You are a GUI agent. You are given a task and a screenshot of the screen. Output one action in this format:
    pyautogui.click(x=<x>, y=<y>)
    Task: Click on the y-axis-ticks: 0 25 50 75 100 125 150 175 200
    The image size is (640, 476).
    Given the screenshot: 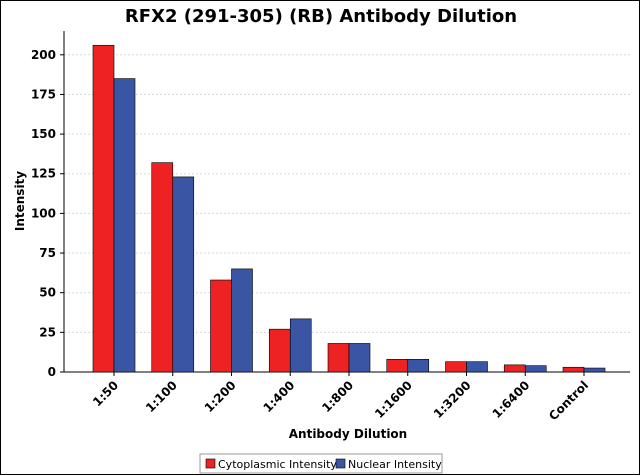 What is the action you would take?
    pyautogui.click(x=47, y=213)
    